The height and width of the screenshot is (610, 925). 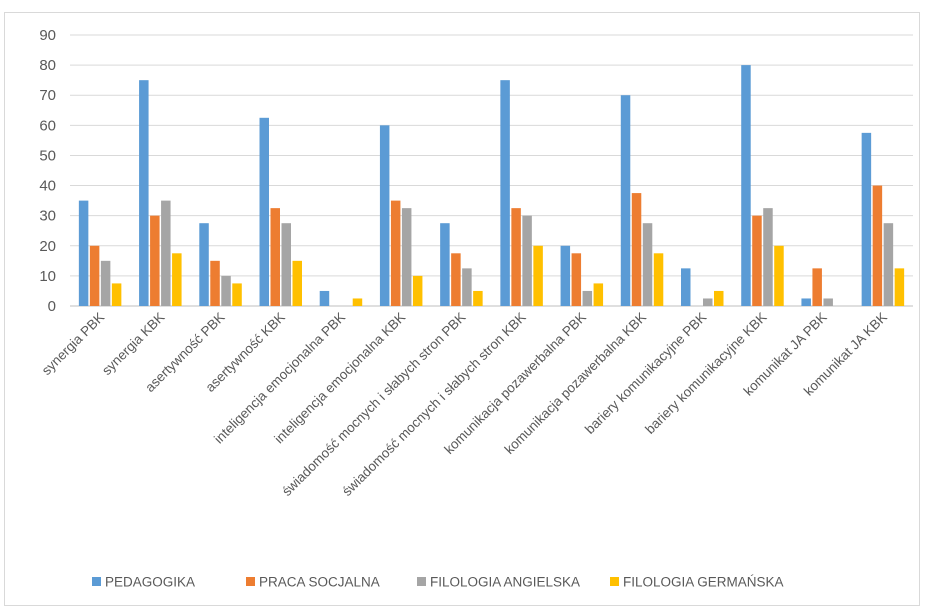 I want to click on y-tick-label-7: 70, so click(x=47, y=95).